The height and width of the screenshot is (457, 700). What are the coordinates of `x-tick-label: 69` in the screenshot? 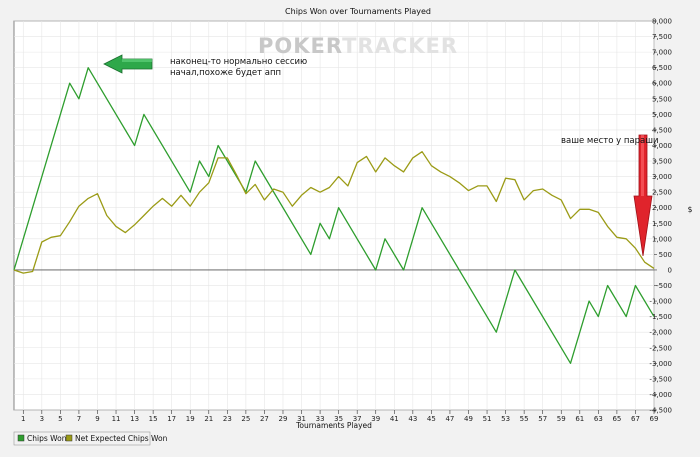 It's located at (654, 419).